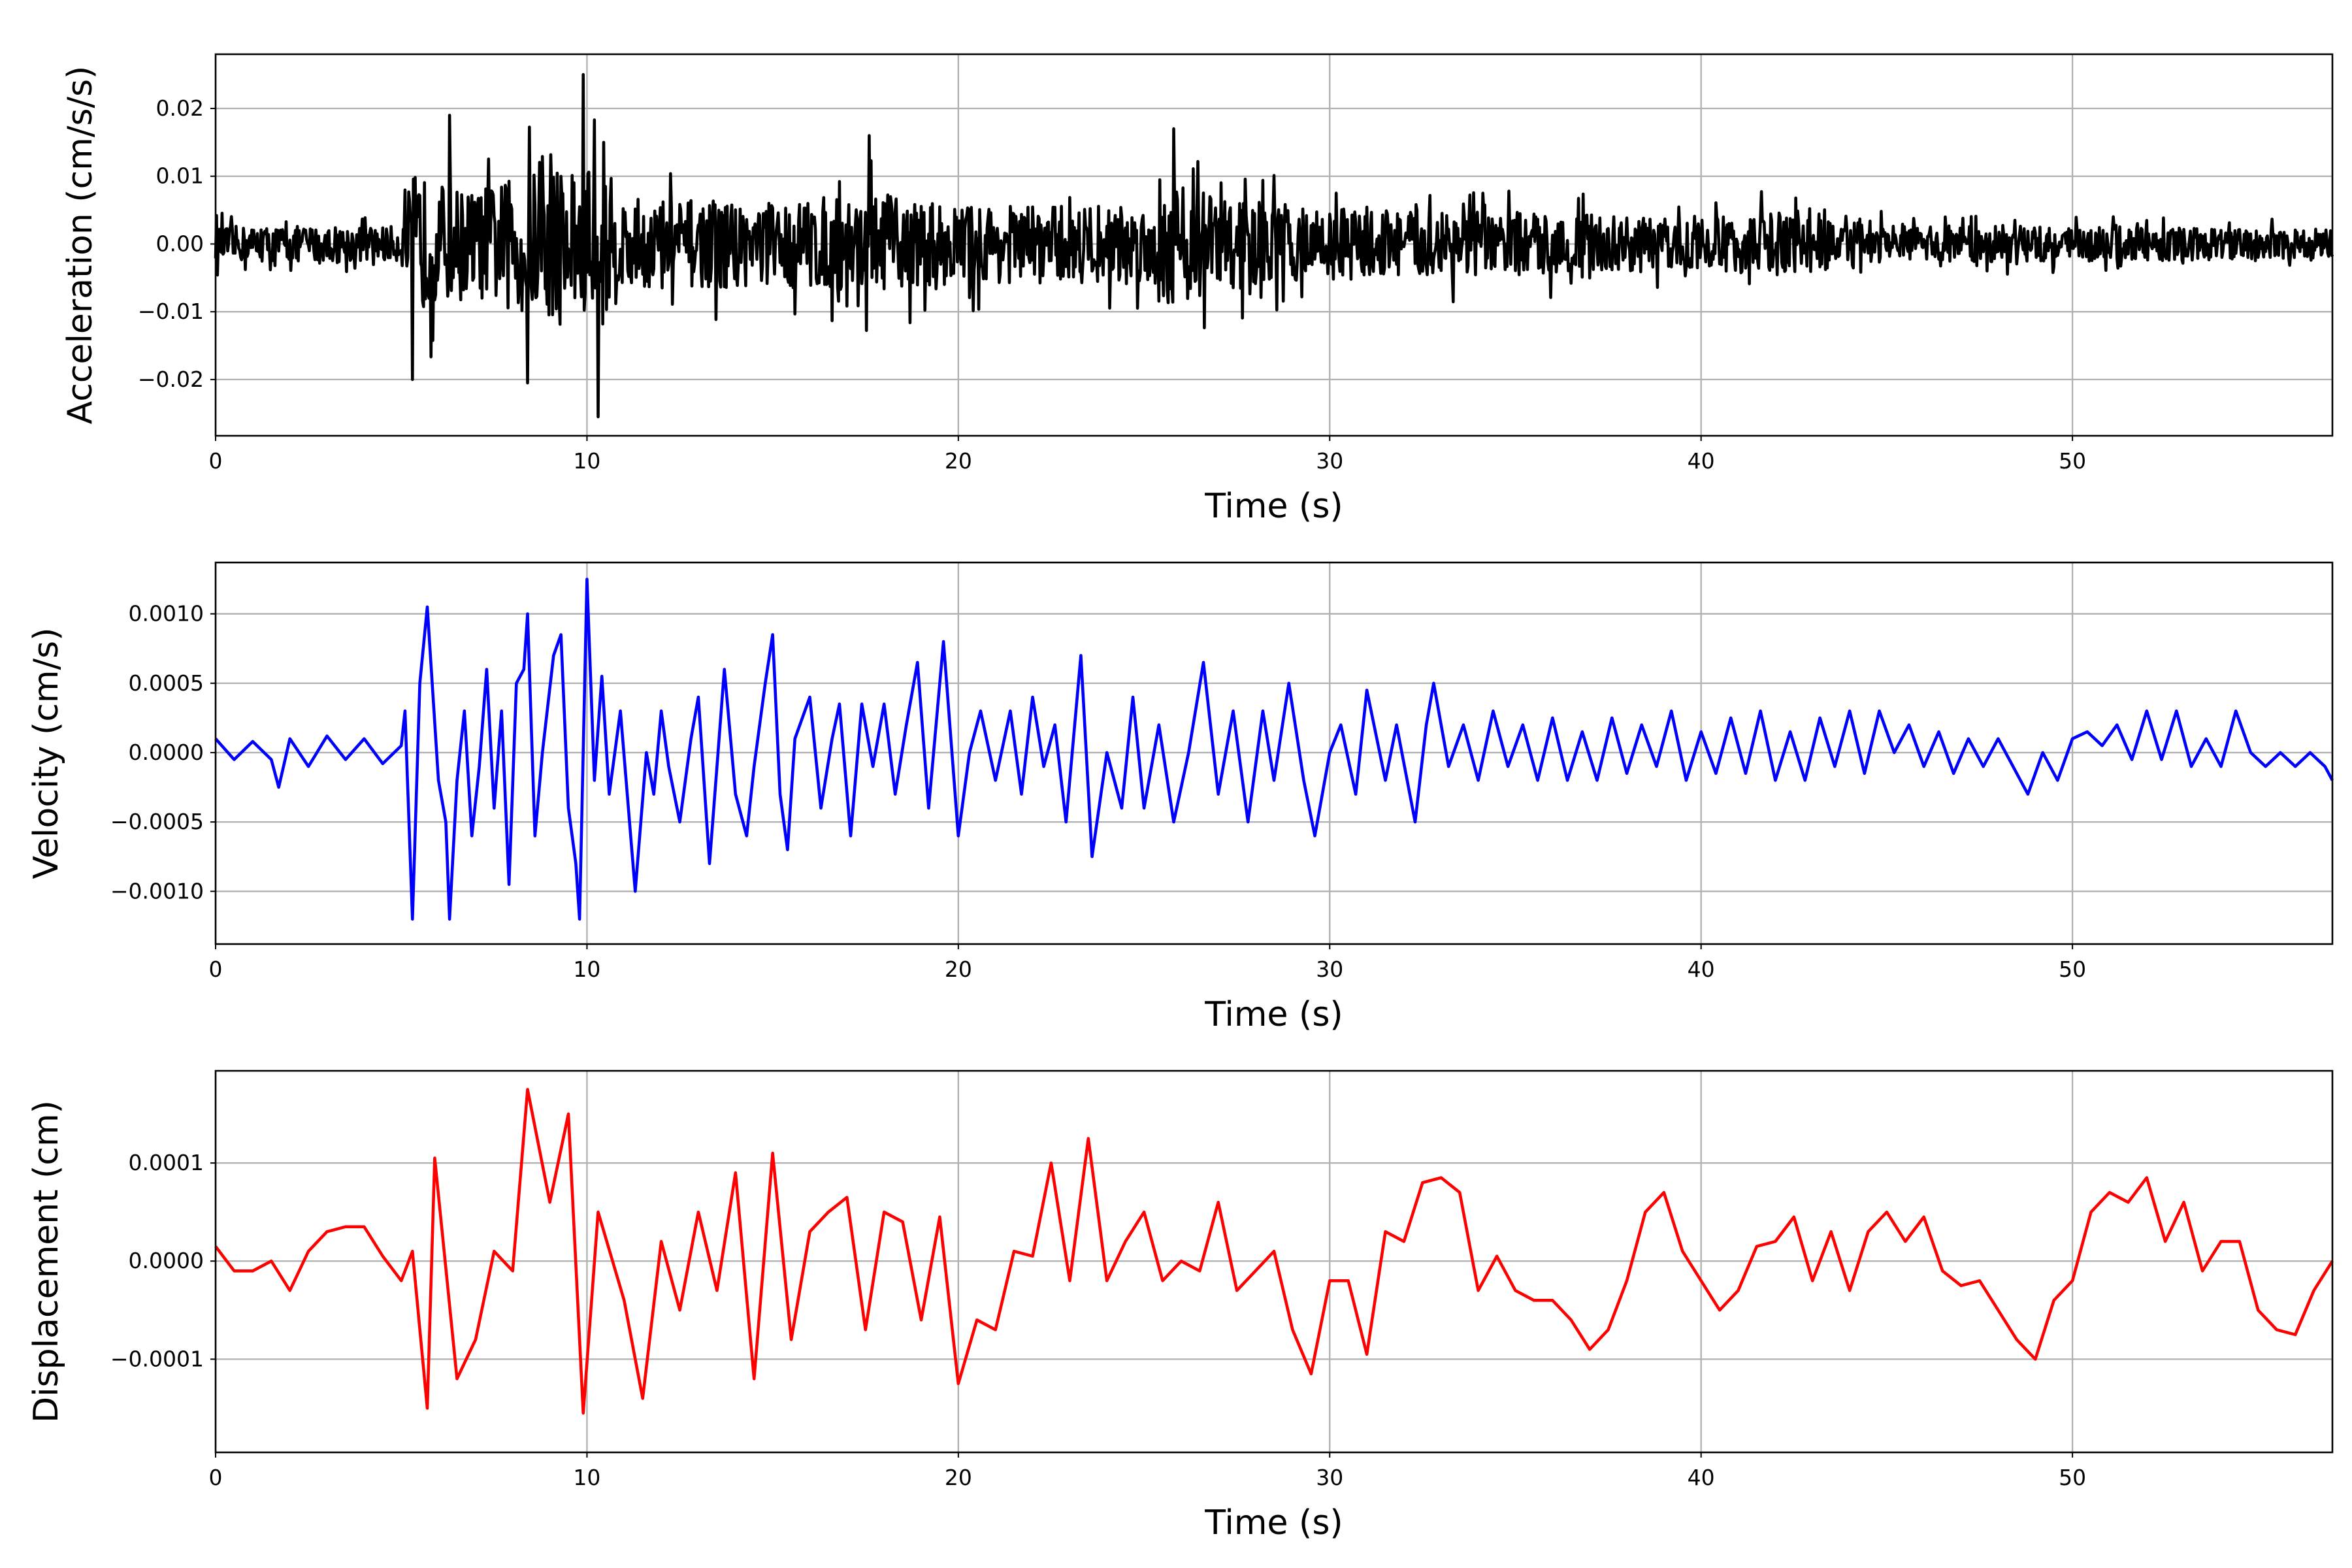 This screenshot has width=2352, height=1568. Describe the element at coordinates (80, 245) in the screenshot. I see `y-axis-label: Acceleration (cm/s/s)` at that location.